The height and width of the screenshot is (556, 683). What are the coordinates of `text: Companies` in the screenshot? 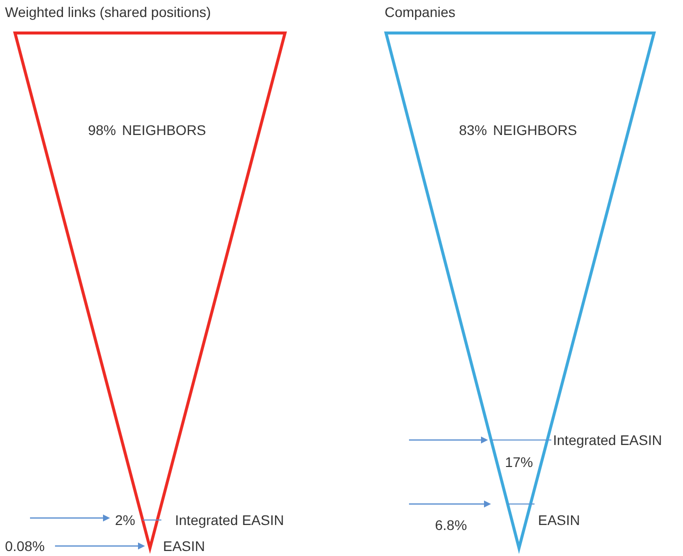 It's located at (420, 12).